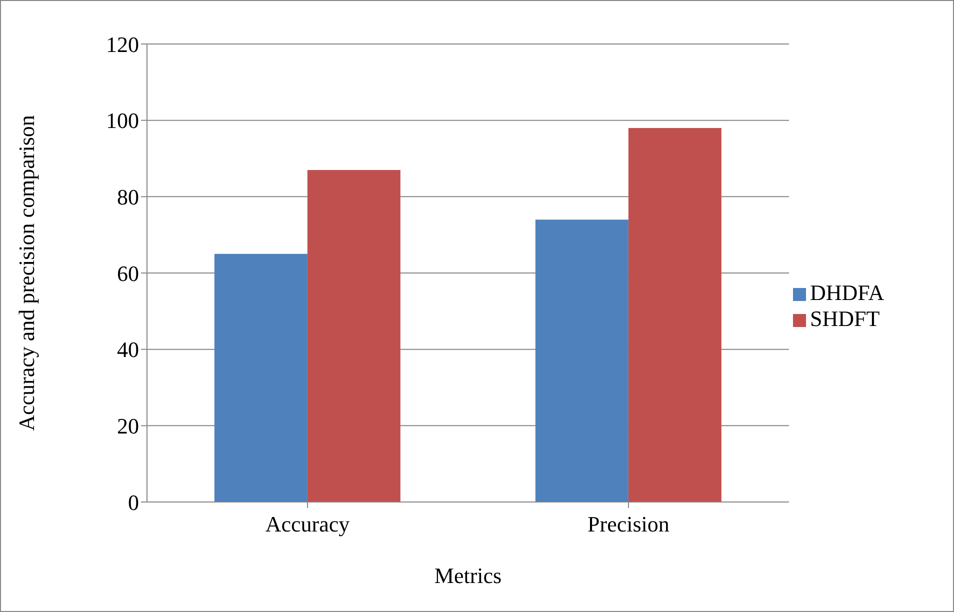 This screenshot has height=612, width=954. What do you see at coordinates (847, 292) in the screenshot?
I see `legend-label: DHDFA` at bounding box center [847, 292].